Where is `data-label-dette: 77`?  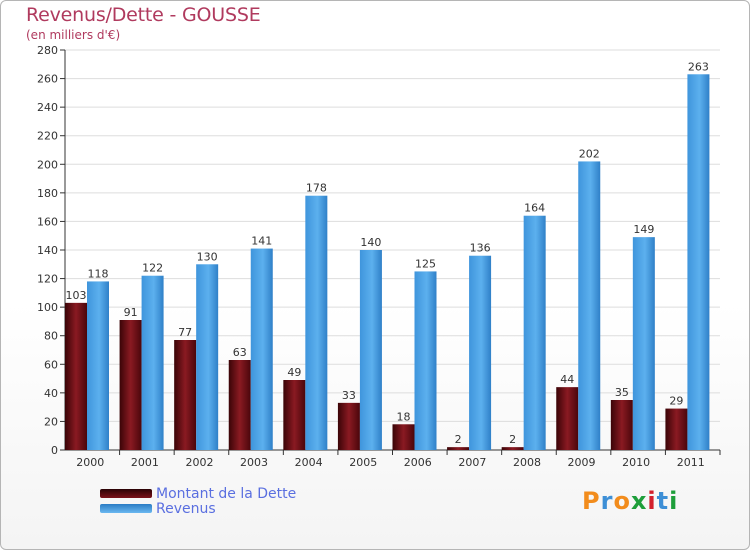
data-label-dette: 77 is located at coordinates (185, 332).